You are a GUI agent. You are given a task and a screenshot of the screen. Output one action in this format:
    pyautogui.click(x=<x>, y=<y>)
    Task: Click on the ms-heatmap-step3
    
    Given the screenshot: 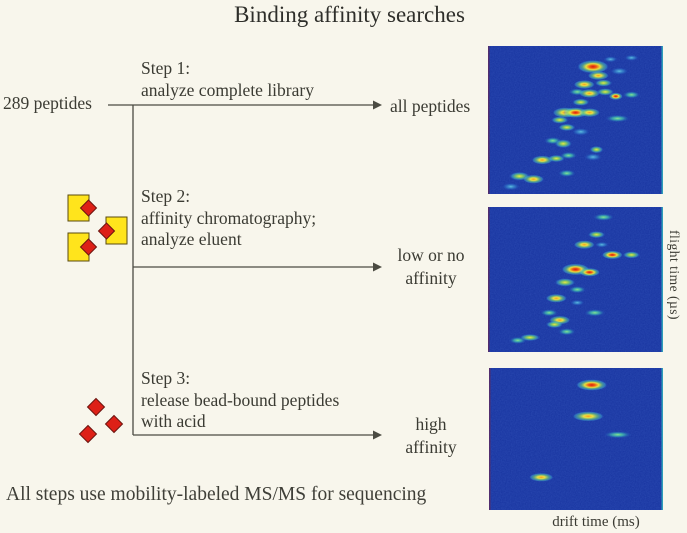 What is the action you would take?
    pyautogui.click(x=576, y=439)
    